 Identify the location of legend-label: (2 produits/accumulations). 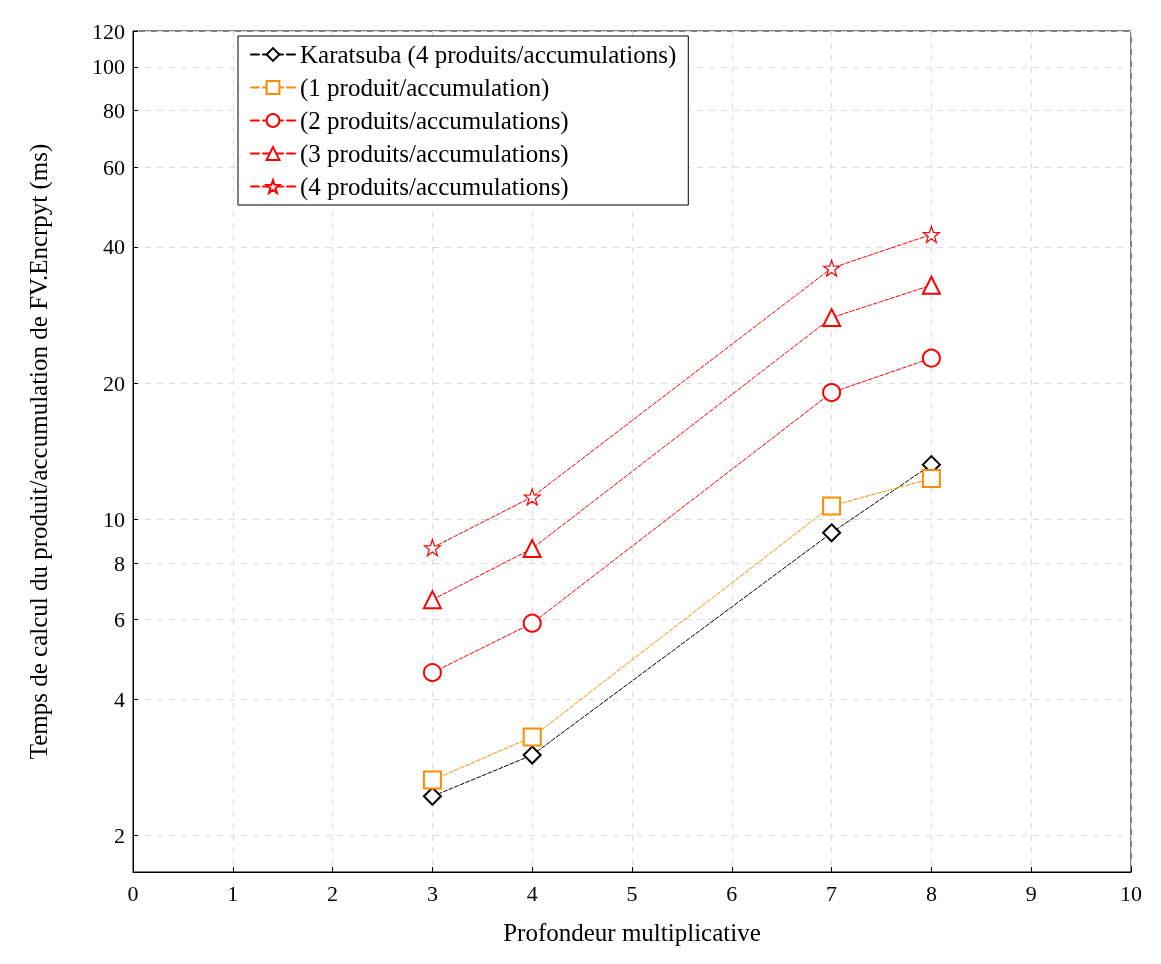
(434, 121).